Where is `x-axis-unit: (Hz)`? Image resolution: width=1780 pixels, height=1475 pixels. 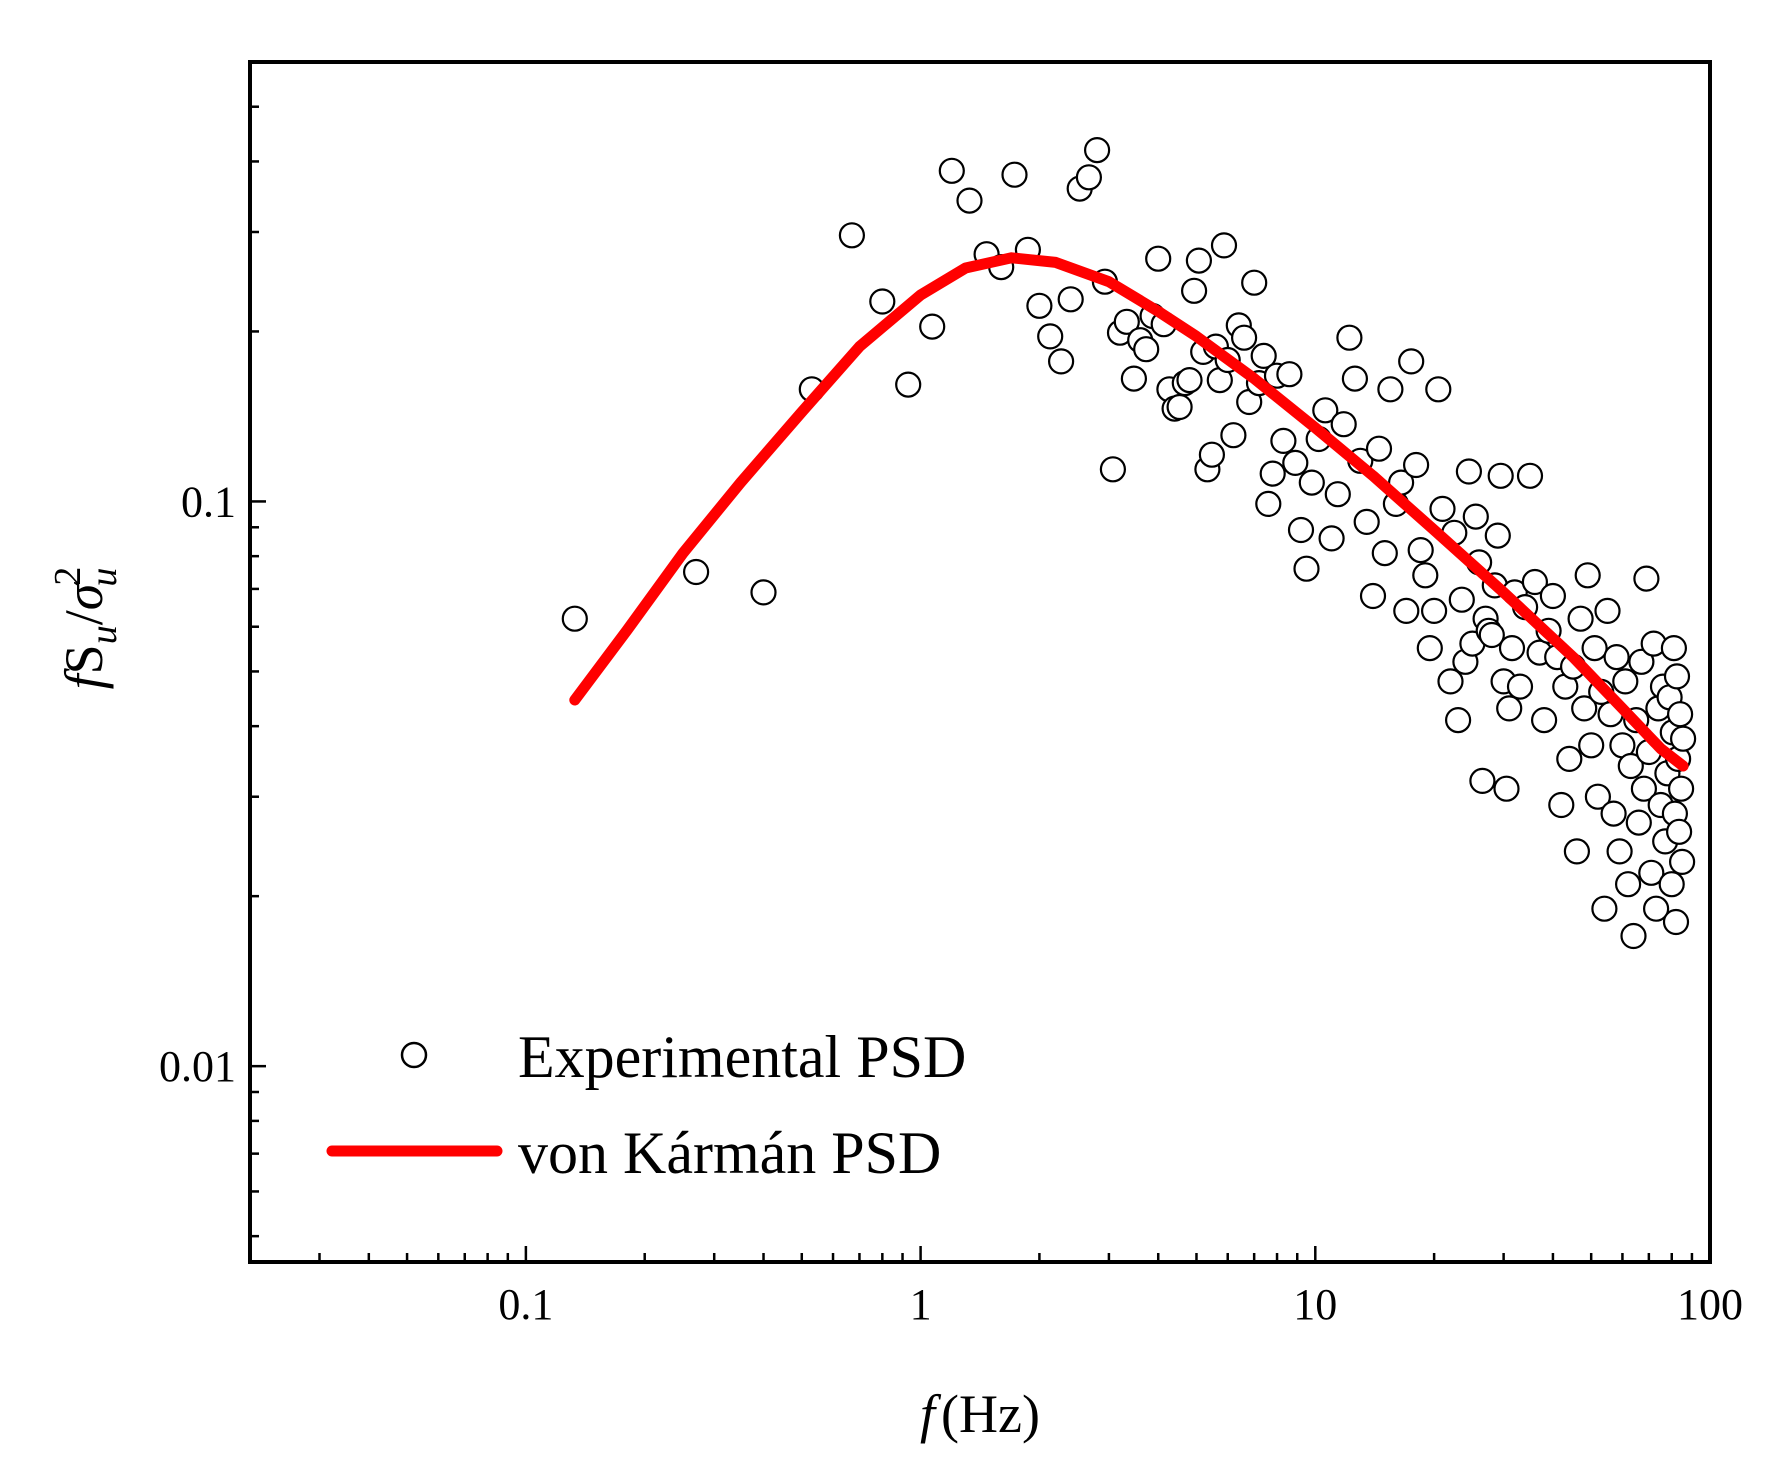
x-axis-unit: (Hz) is located at coordinates (990, 1414).